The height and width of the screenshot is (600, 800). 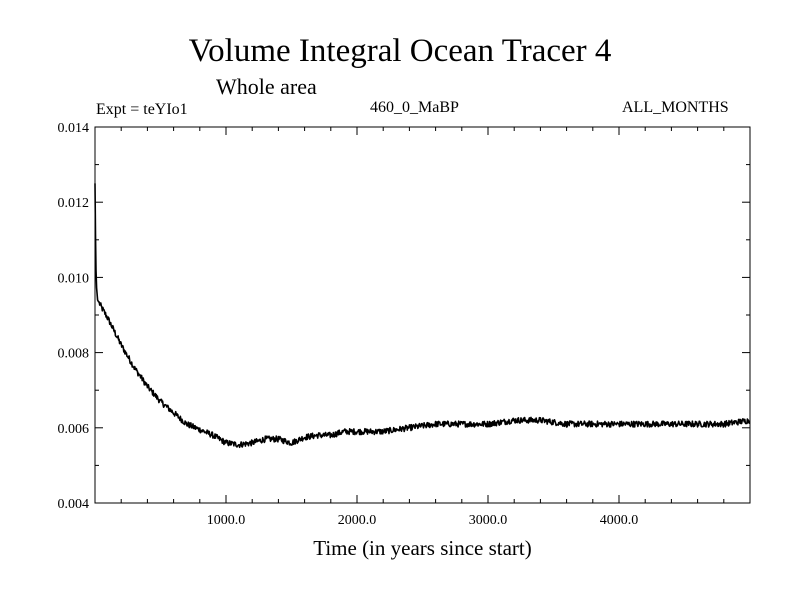 What do you see at coordinates (226, 520) in the screenshot?
I see `x-tick-label: 1000.0` at bounding box center [226, 520].